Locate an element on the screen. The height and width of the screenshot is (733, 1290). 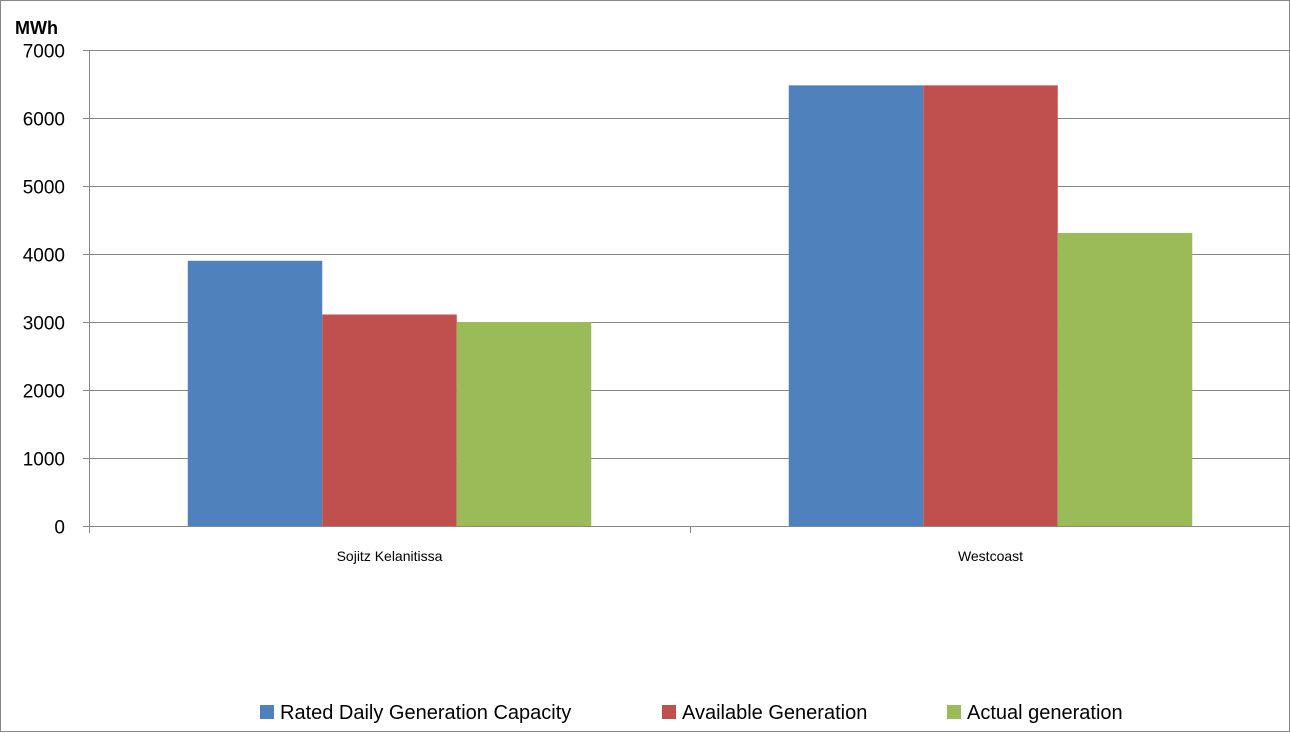
y-tick-label: 3000 is located at coordinates (44, 324).